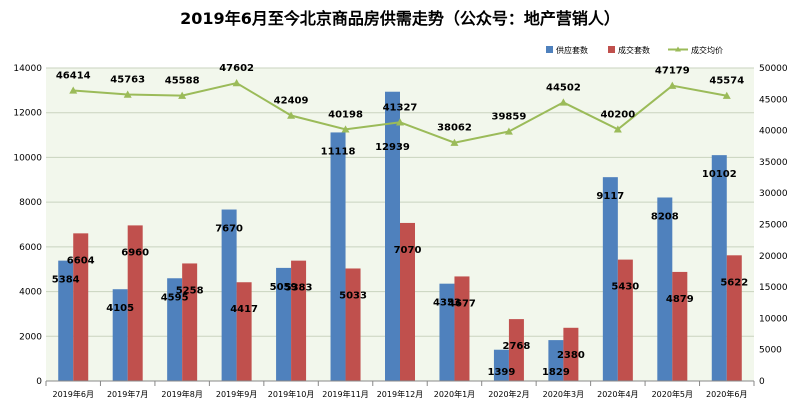 The width and height of the screenshot is (800, 410). Describe the element at coordinates (392, 147) in the screenshot. I see `data-label-supply: 12939` at that location.